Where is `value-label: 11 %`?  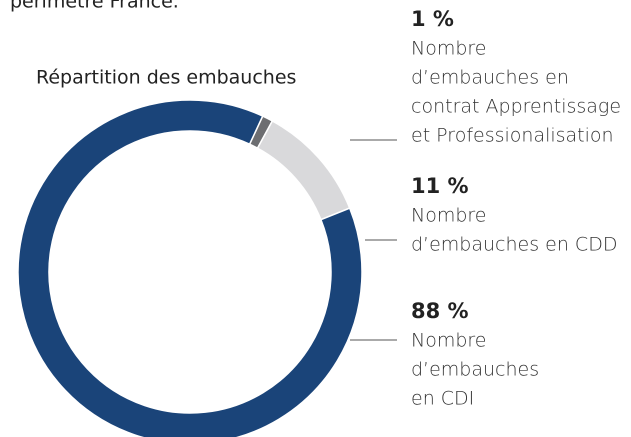
value-label: 11 % is located at coordinates (440, 186).